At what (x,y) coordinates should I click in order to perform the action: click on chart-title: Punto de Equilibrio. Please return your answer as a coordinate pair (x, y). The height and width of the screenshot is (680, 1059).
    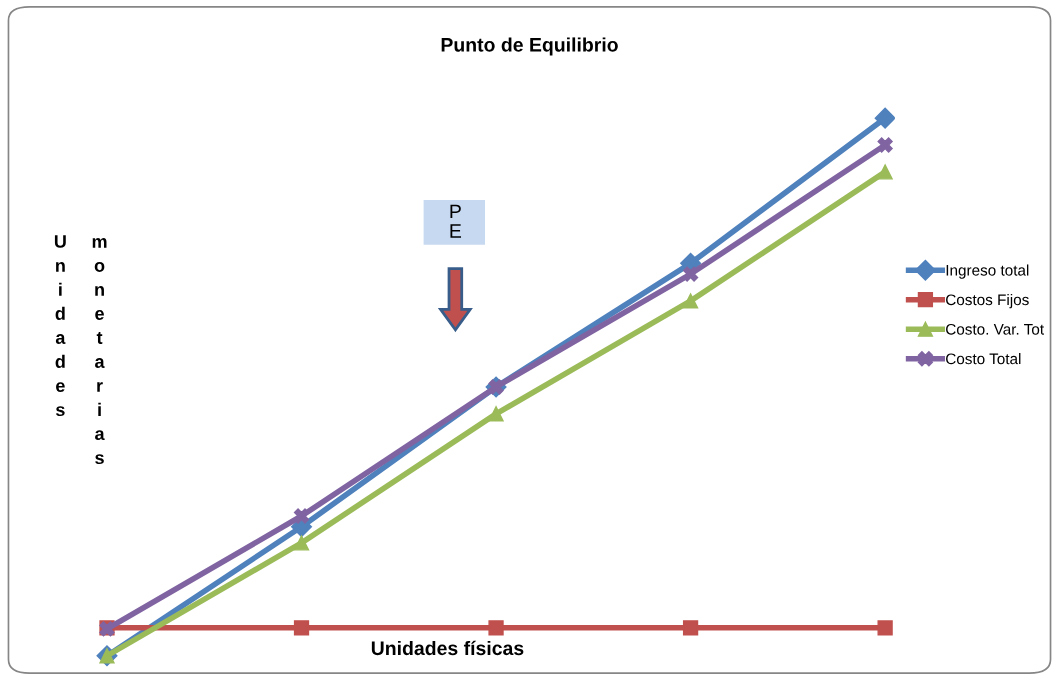
    Looking at the image, I should click on (529, 46).